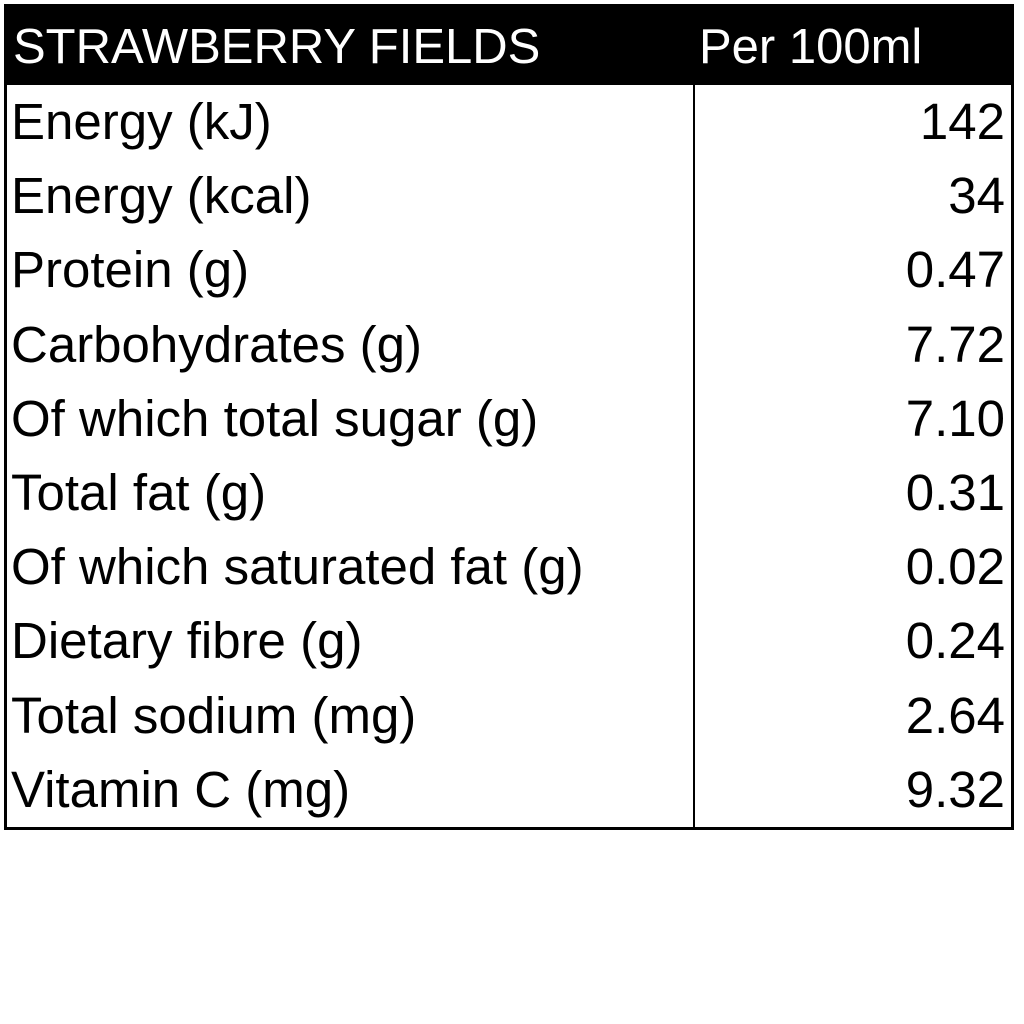 The image size is (1024, 1024). Describe the element at coordinates (955, 567) in the screenshot. I see `nutrient-value: 0.02` at that location.